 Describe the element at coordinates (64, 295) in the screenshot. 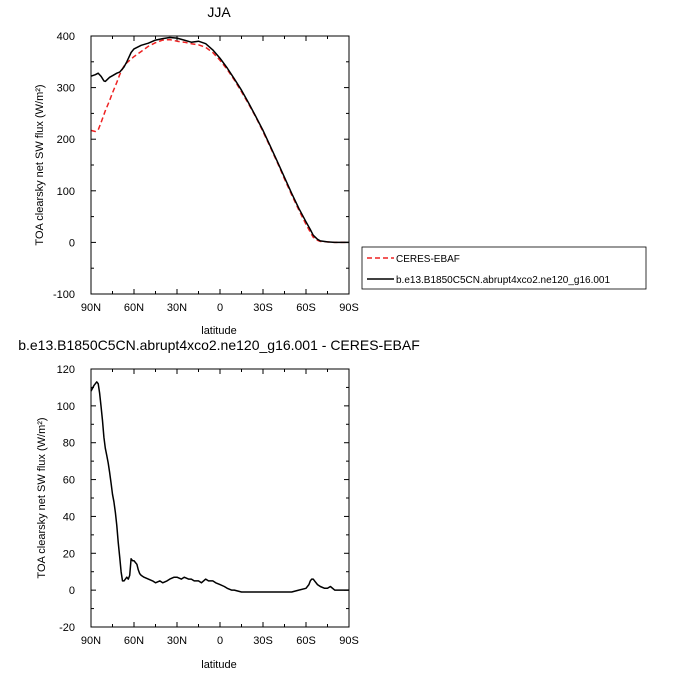

I see `y-tick-label: -100` at that location.